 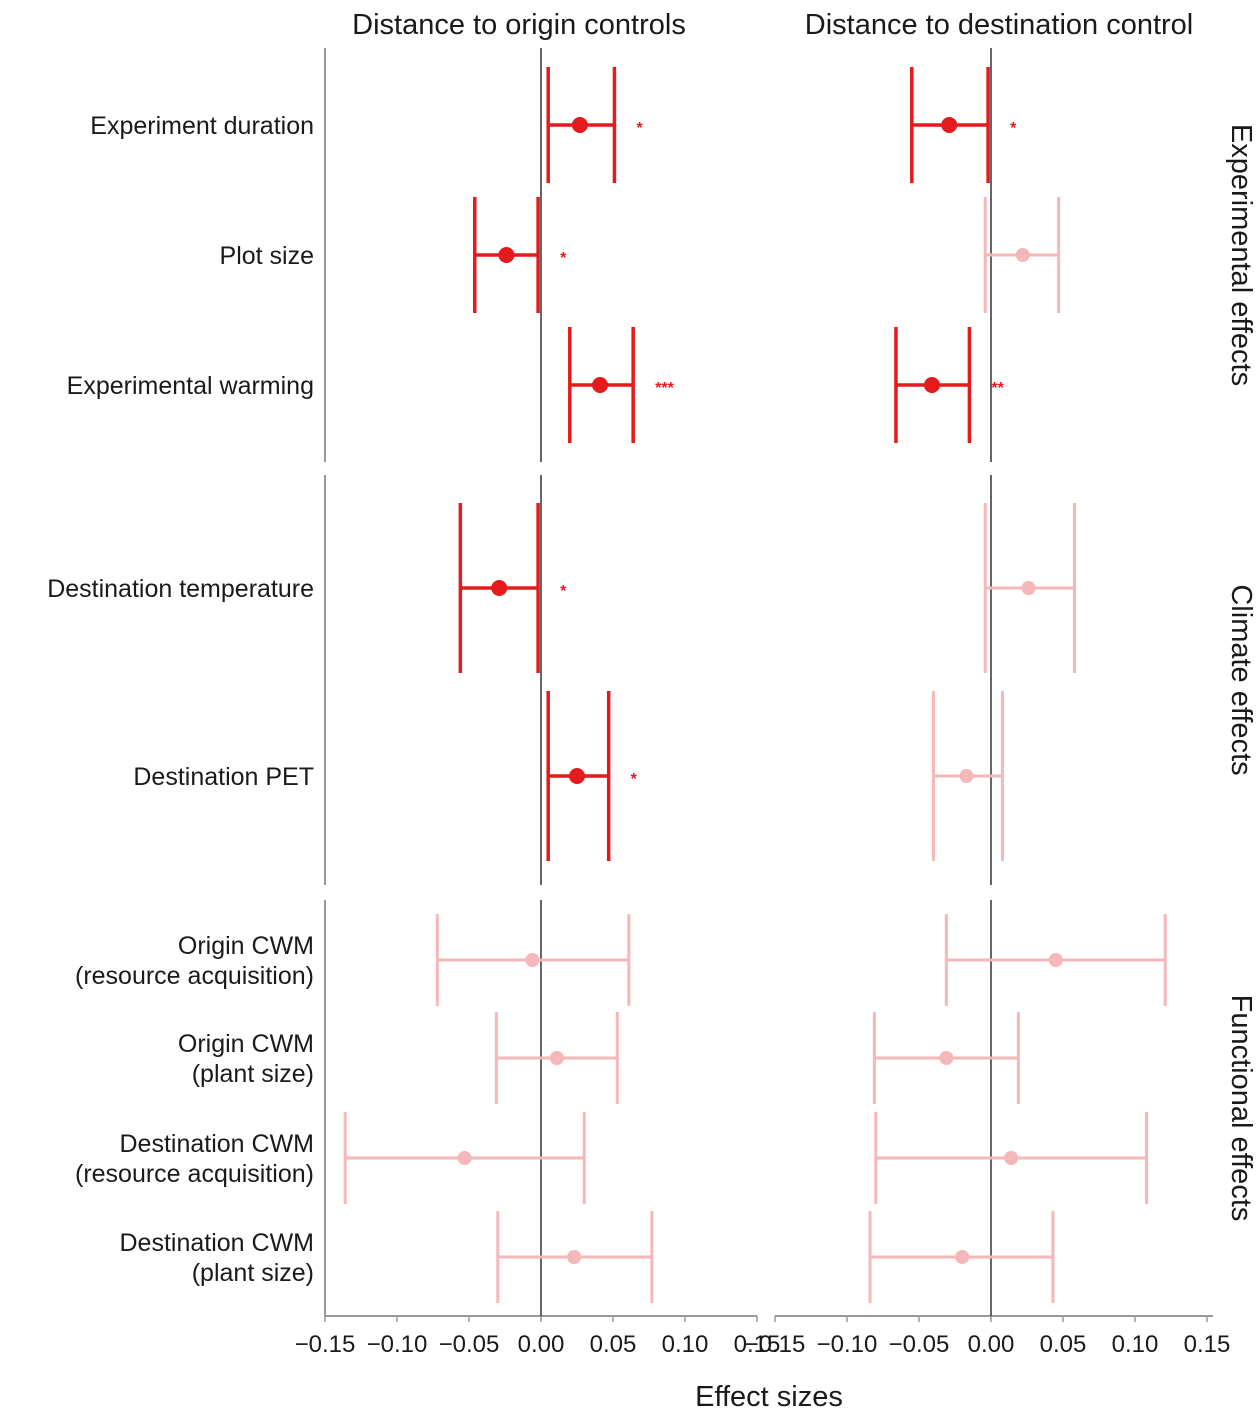 I want to click on row-label: Destination temperature, so click(x=180, y=589).